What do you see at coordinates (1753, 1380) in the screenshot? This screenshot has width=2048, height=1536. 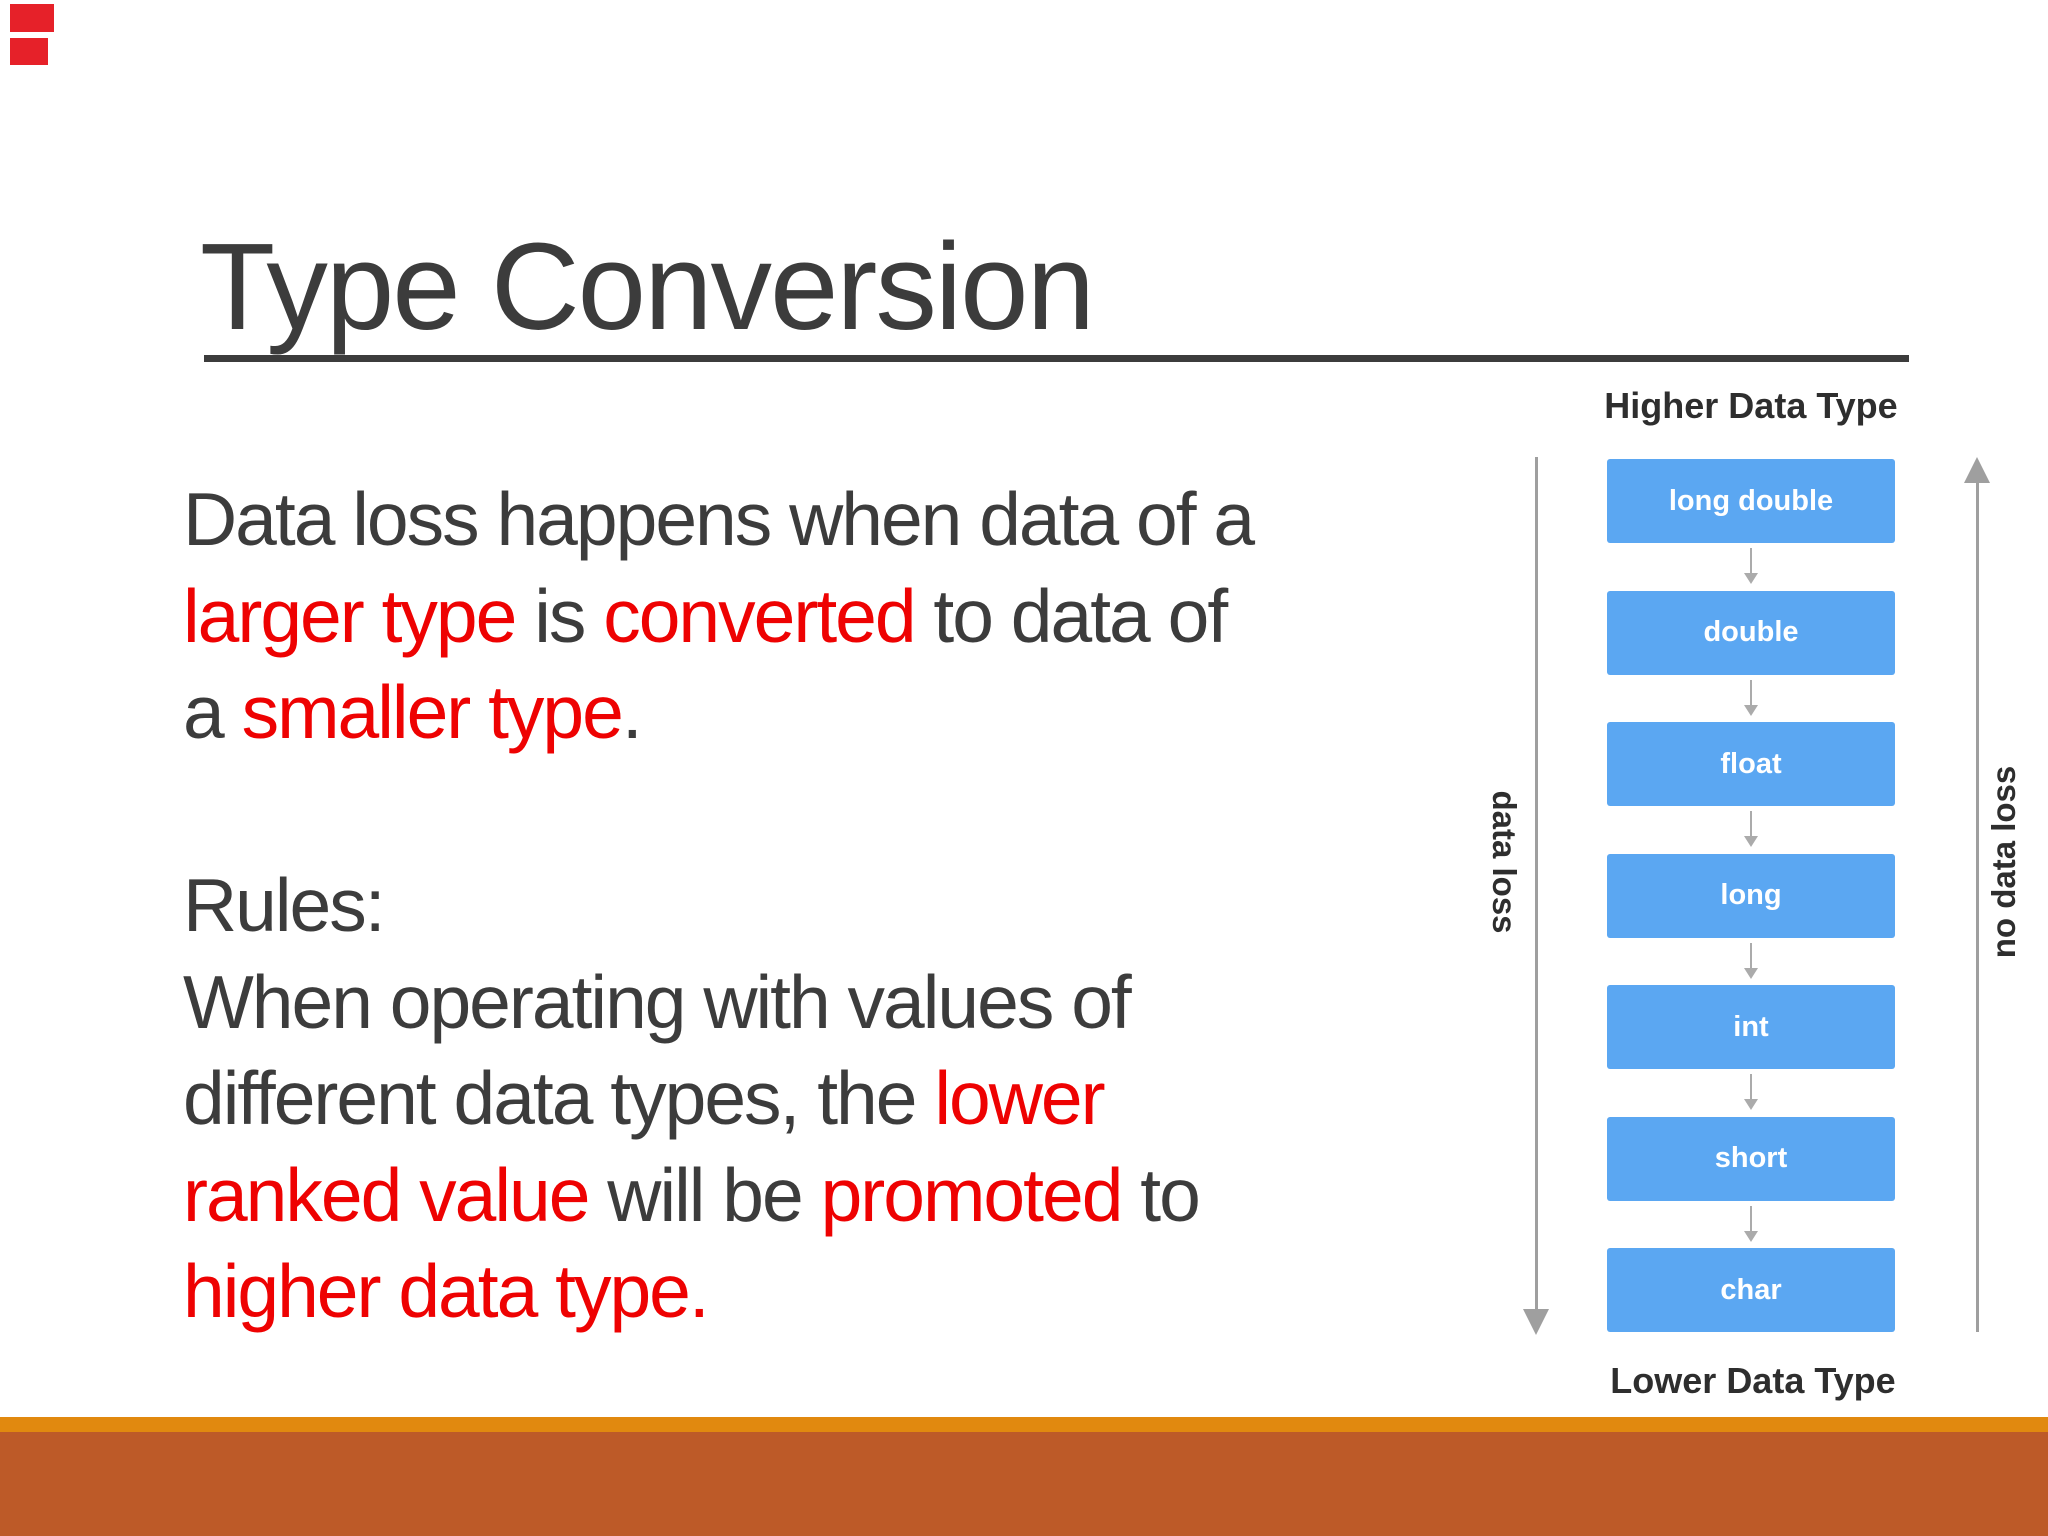 I see `lower-data-type-label: Lower Data Type` at bounding box center [1753, 1380].